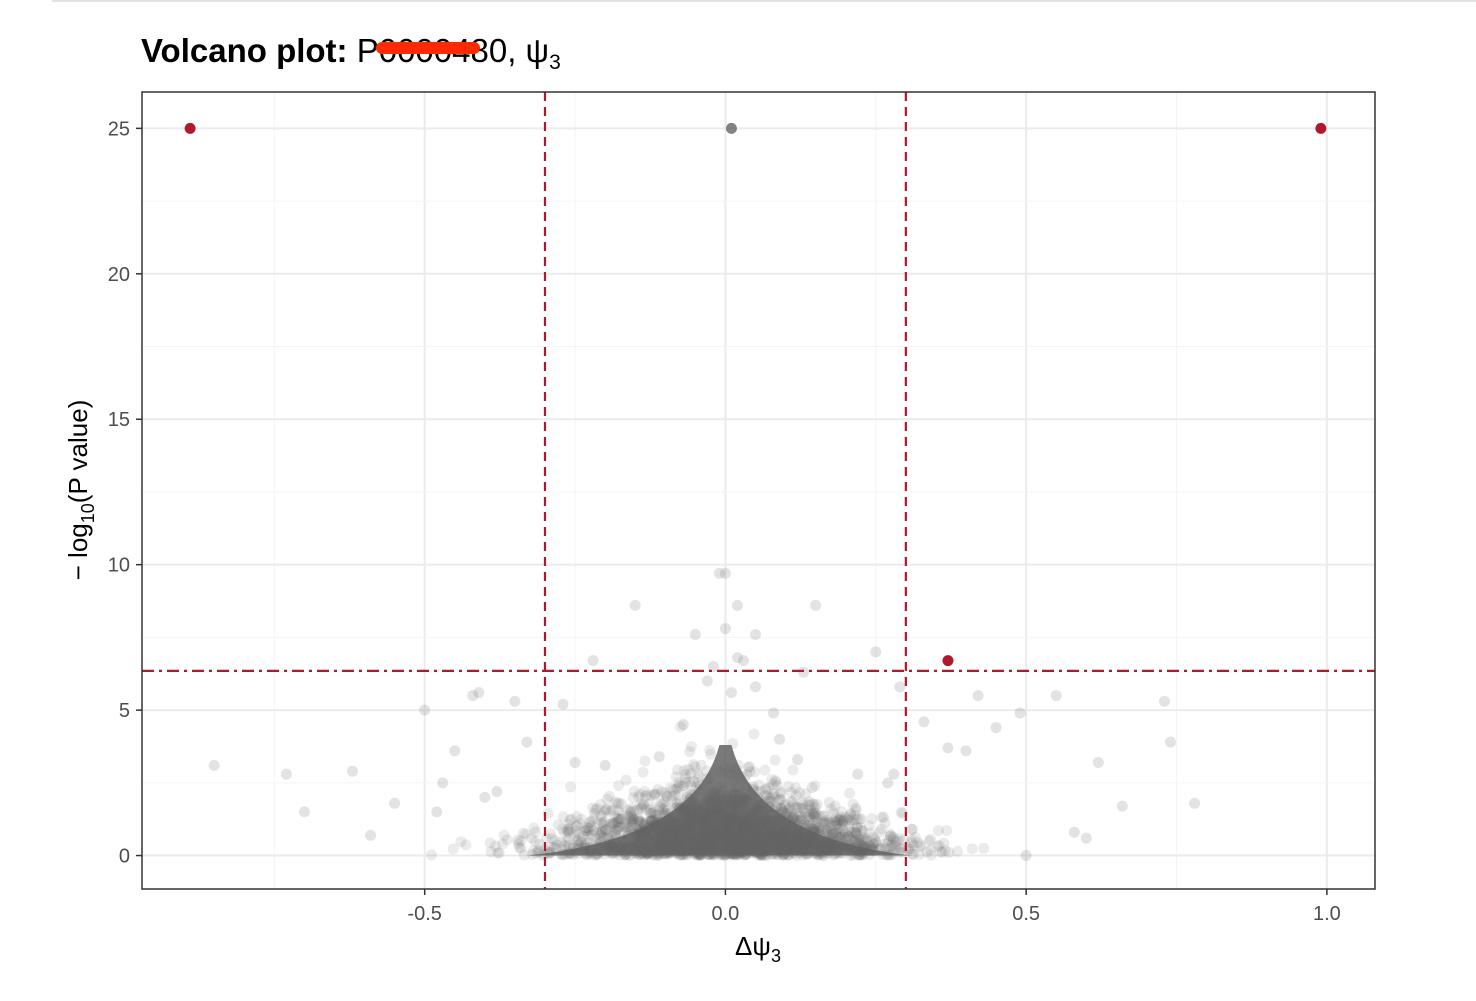 The height and width of the screenshot is (1001, 1476). What do you see at coordinates (190, 128) in the screenshot?
I see `significant-point` at bounding box center [190, 128].